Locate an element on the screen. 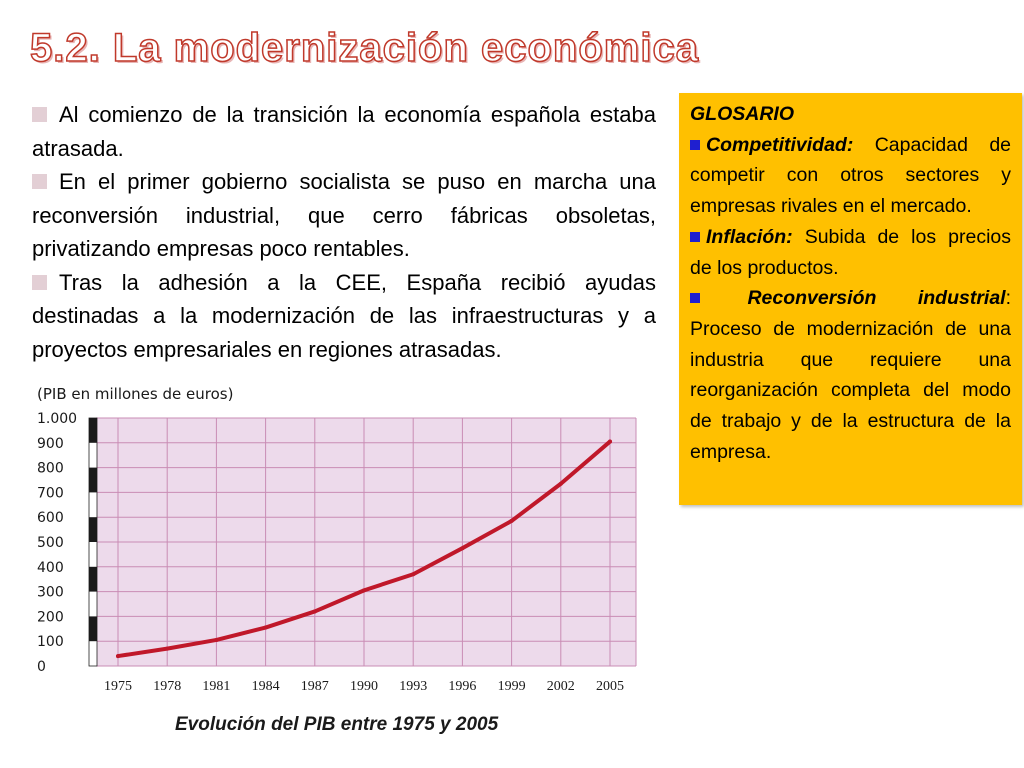 This screenshot has width=1024, height=768. x-tick-label: 1981 is located at coordinates (216, 686).